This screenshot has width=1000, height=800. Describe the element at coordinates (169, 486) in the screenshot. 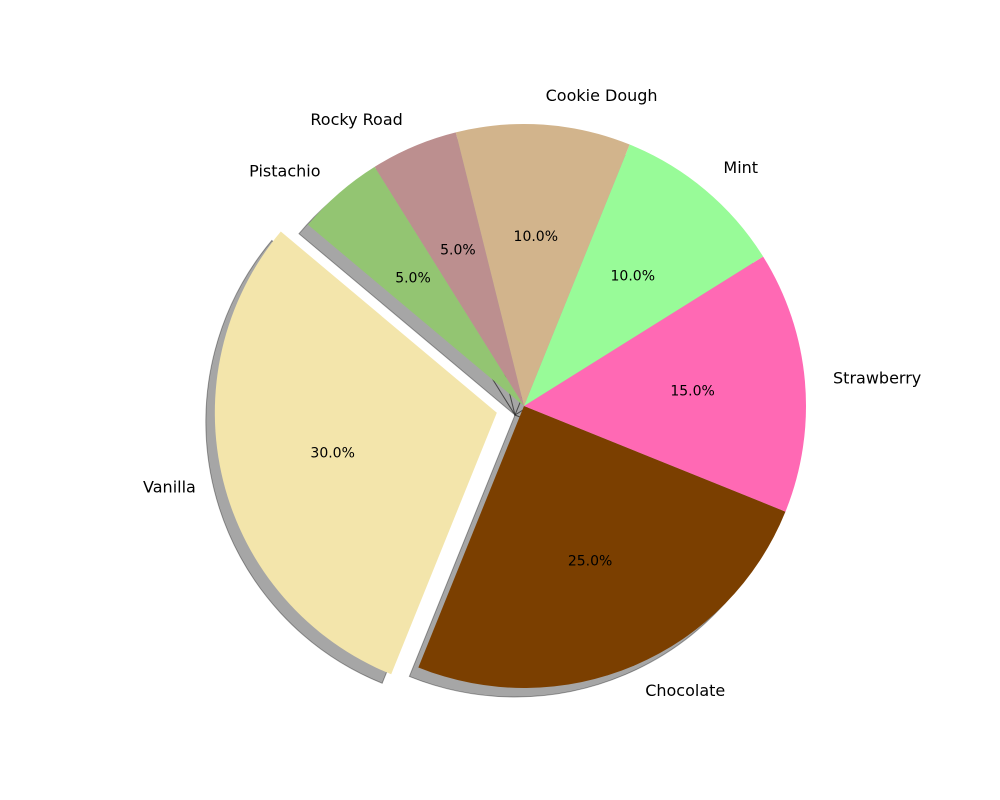

I see `label-vanilla: Vanilla` at that location.